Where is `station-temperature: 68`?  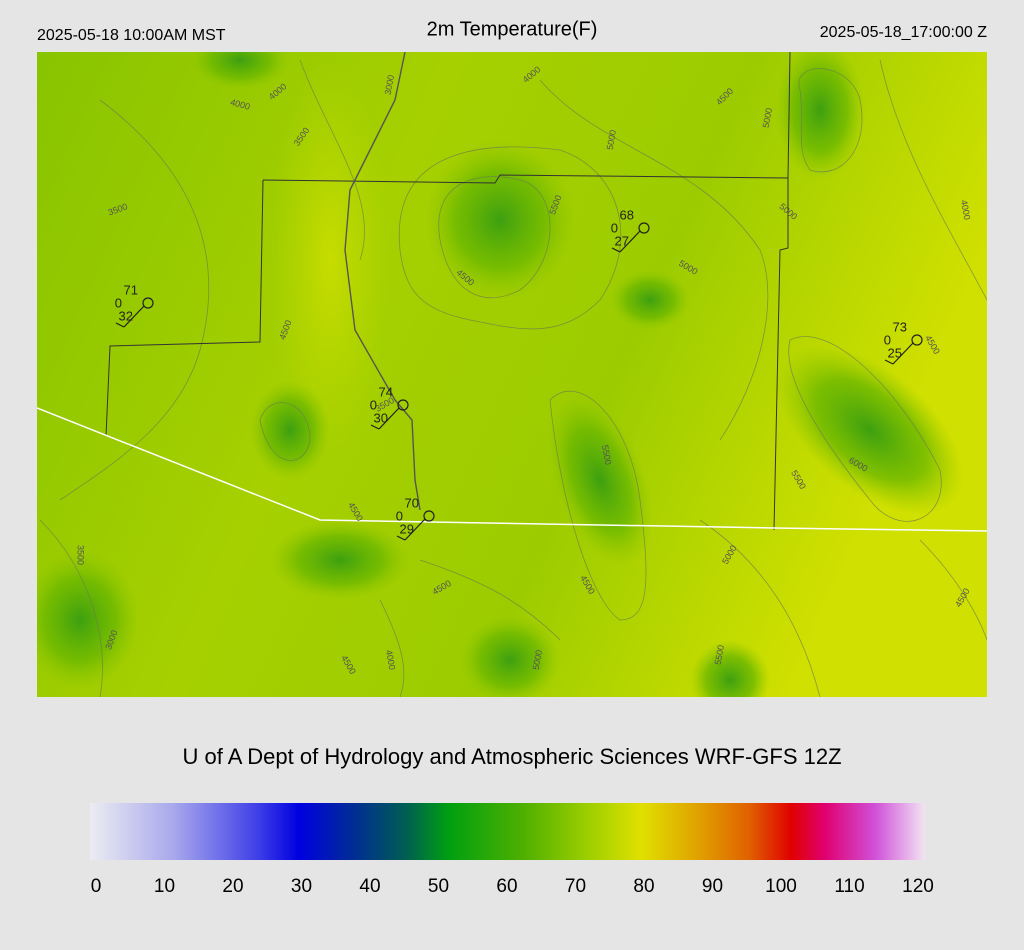 station-temperature: 68 is located at coordinates (627, 214).